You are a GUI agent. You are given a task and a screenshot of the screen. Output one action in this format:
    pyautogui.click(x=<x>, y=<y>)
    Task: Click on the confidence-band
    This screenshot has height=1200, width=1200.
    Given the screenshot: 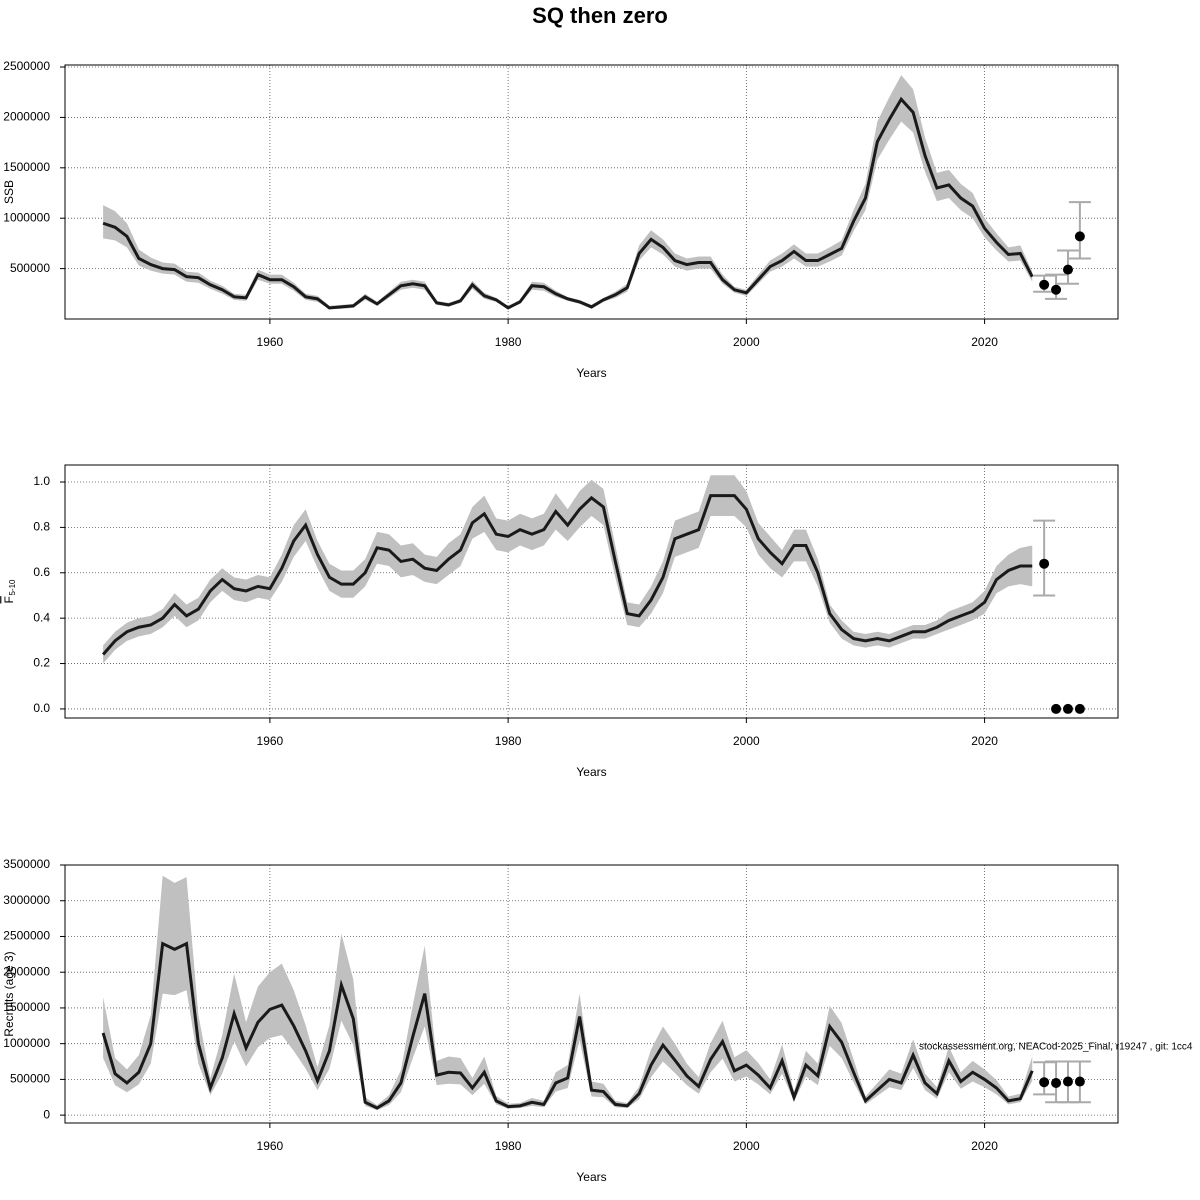 What is the action you would take?
    pyautogui.click(x=568, y=569)
    